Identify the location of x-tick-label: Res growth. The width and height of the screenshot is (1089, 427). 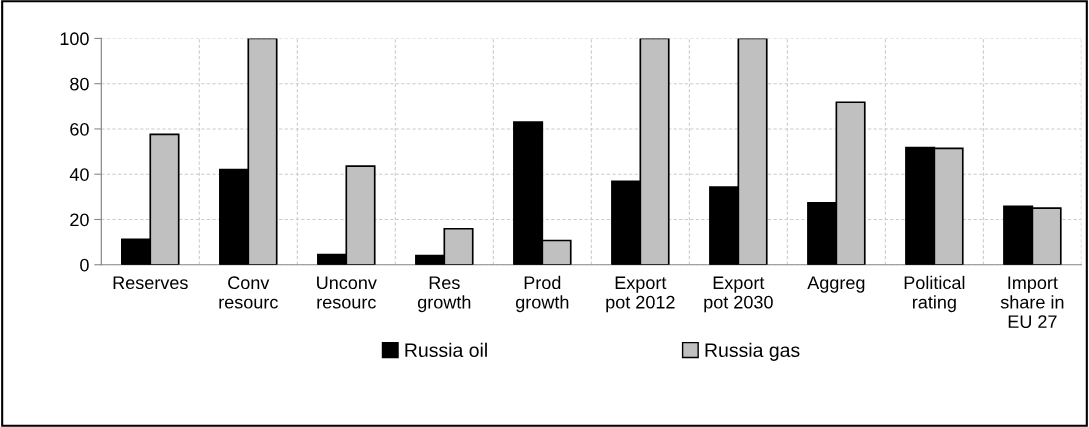
(444, 294).